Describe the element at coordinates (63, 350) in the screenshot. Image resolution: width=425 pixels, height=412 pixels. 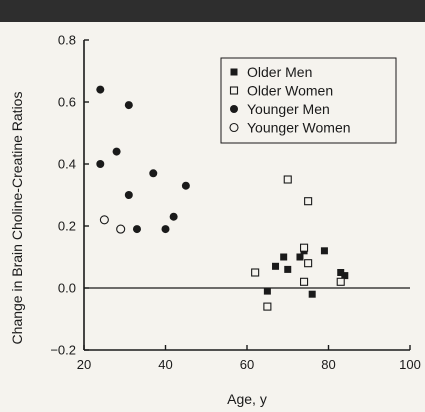
I see `y-tick-label: −0.2` at that location.